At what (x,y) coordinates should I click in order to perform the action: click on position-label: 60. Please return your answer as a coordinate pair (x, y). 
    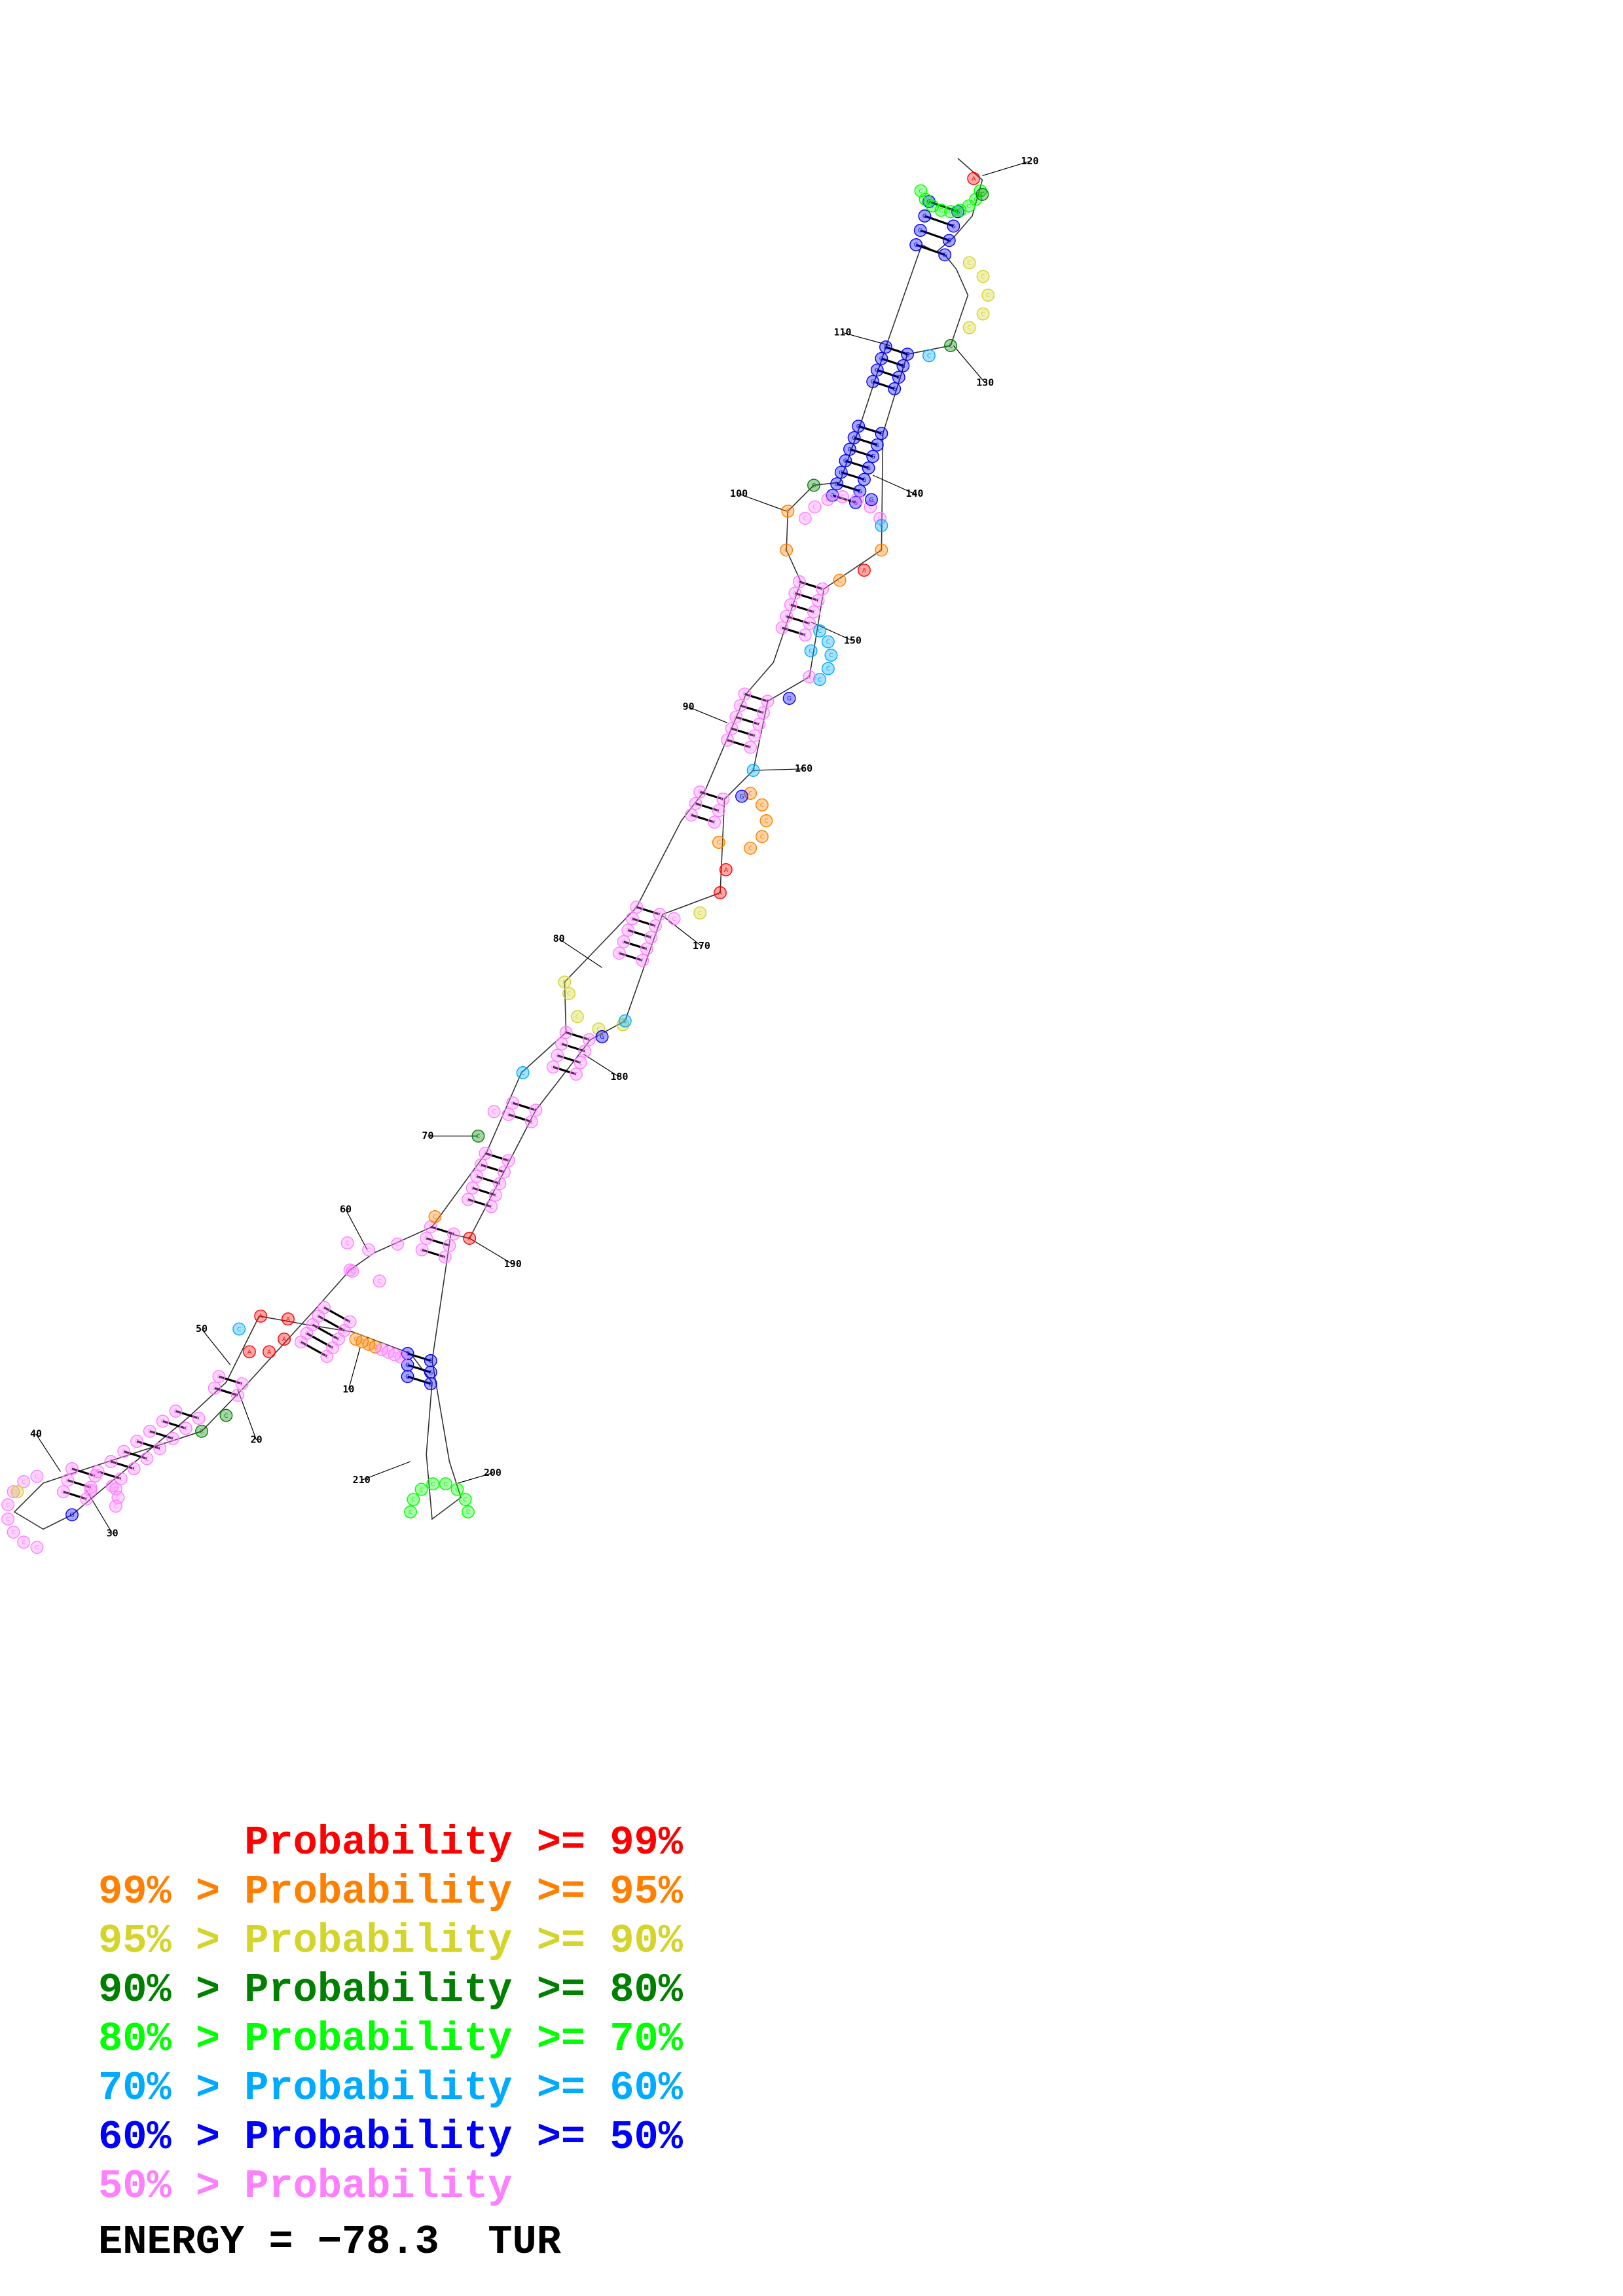
    Looking at the image, I should click on (346, 1209).